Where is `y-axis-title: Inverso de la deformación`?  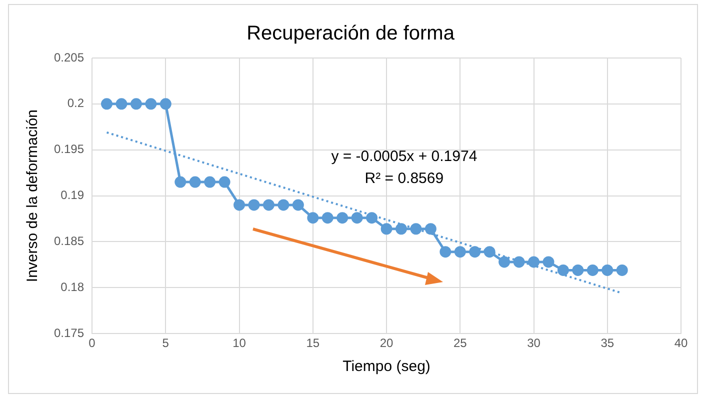
y-axis-title: Inverso de la deformación is located at coordinates (33, 195).